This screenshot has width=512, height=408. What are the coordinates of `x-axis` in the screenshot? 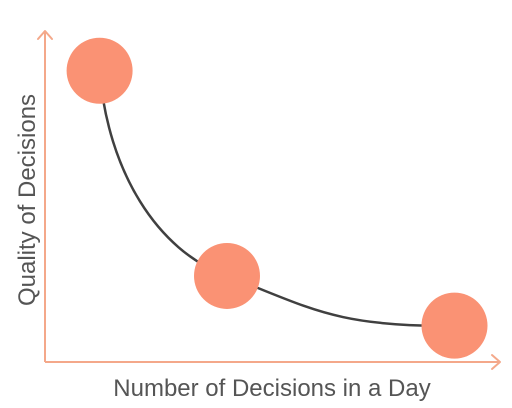 It's located at (273, 362).